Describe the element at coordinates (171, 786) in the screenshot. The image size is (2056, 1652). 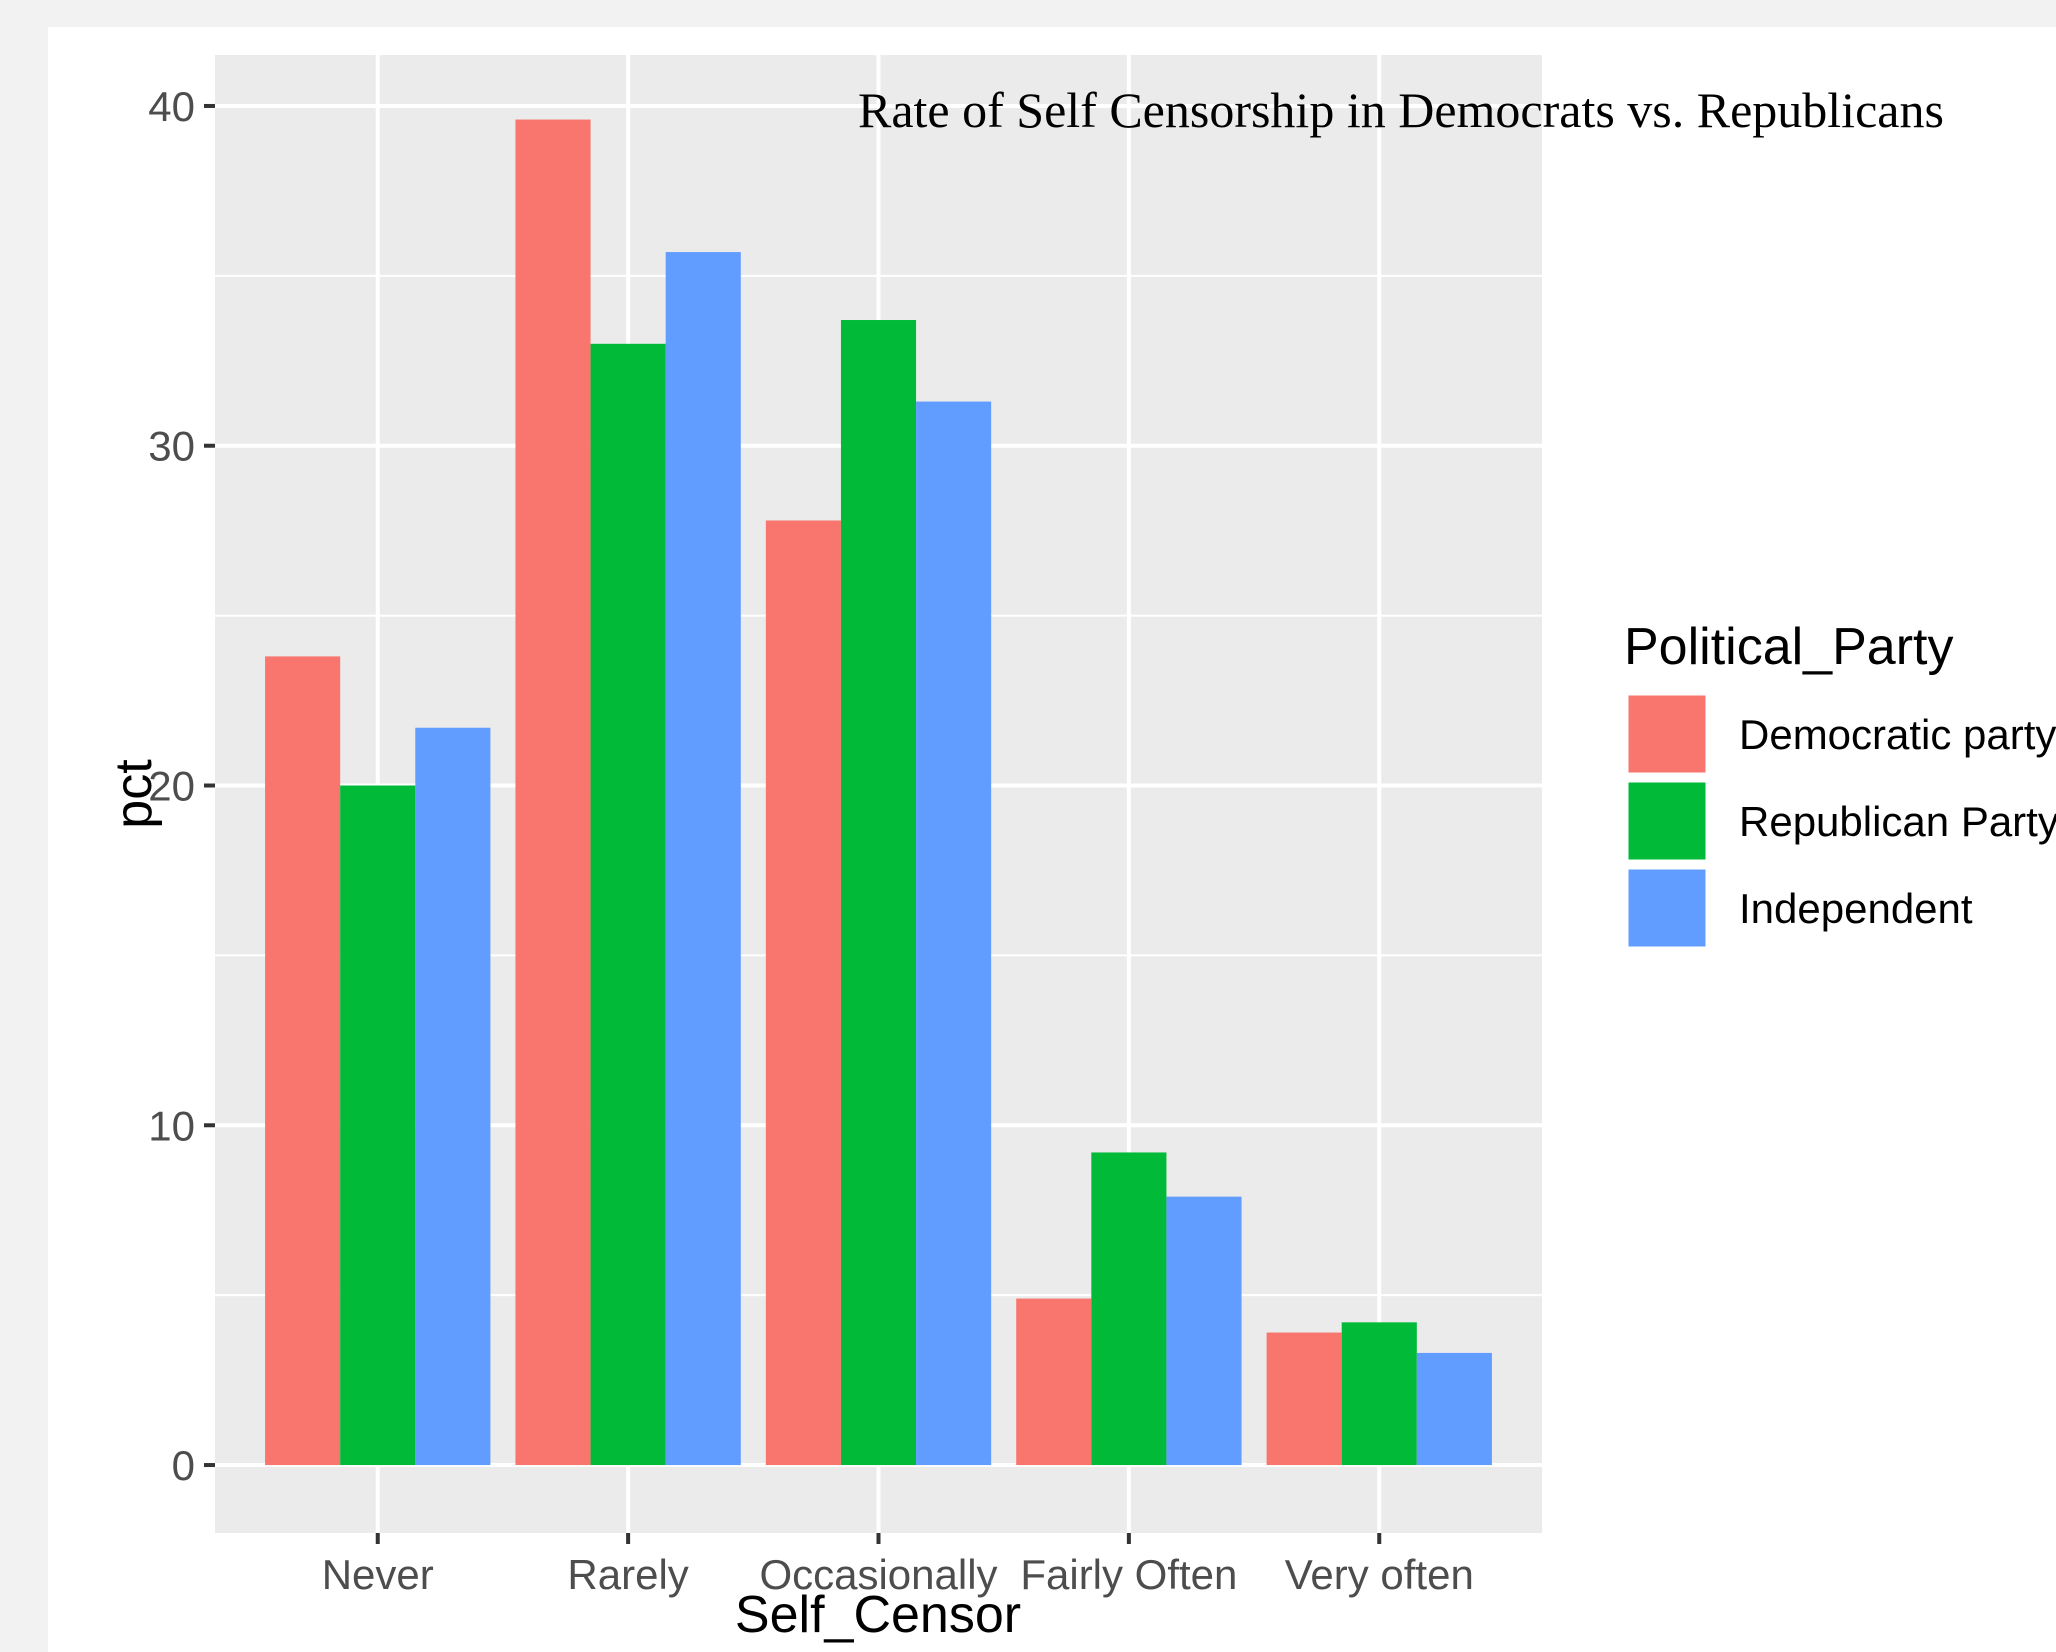
I see `y-tick-label: 20` at that location.